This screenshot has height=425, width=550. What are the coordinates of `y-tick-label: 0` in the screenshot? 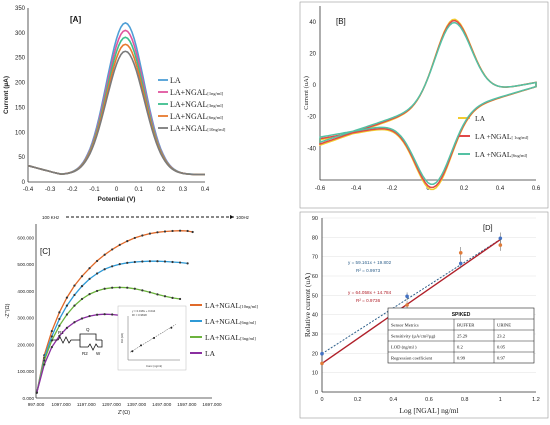 It's located at (315, 86).